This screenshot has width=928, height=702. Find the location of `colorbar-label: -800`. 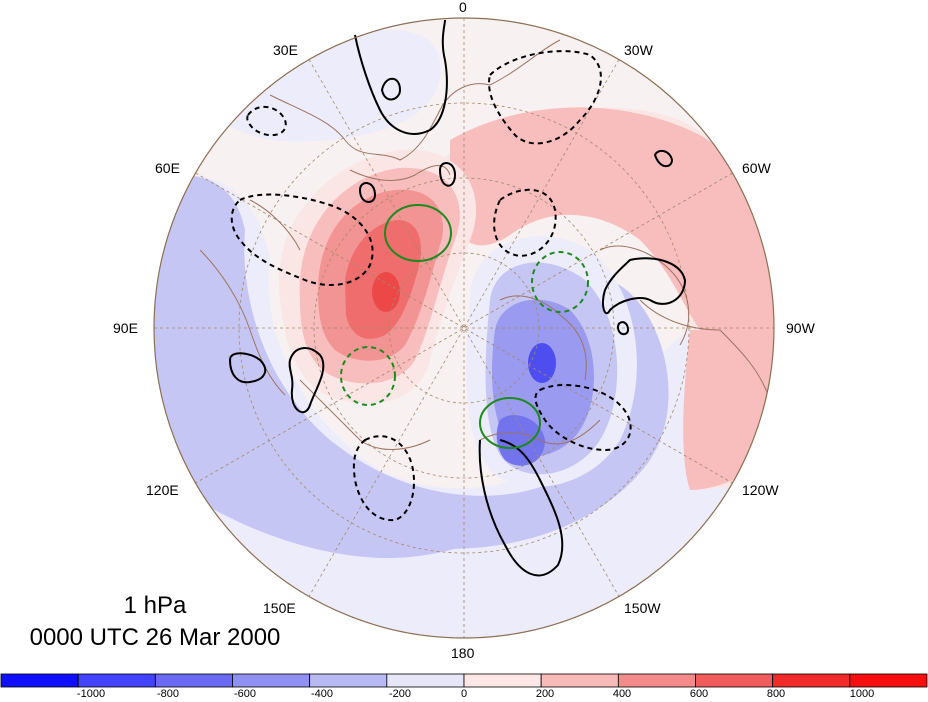

colorbar-label: -800 is located at coordinates (168, 694).